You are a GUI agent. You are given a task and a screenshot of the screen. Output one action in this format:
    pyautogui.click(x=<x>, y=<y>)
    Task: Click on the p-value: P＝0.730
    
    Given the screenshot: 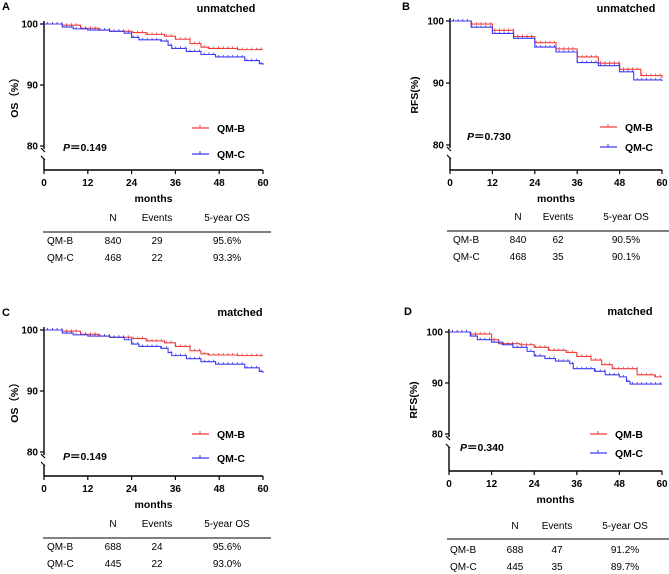 What is the action you would take?
    pyautogui.click(x=489, y=137)
    